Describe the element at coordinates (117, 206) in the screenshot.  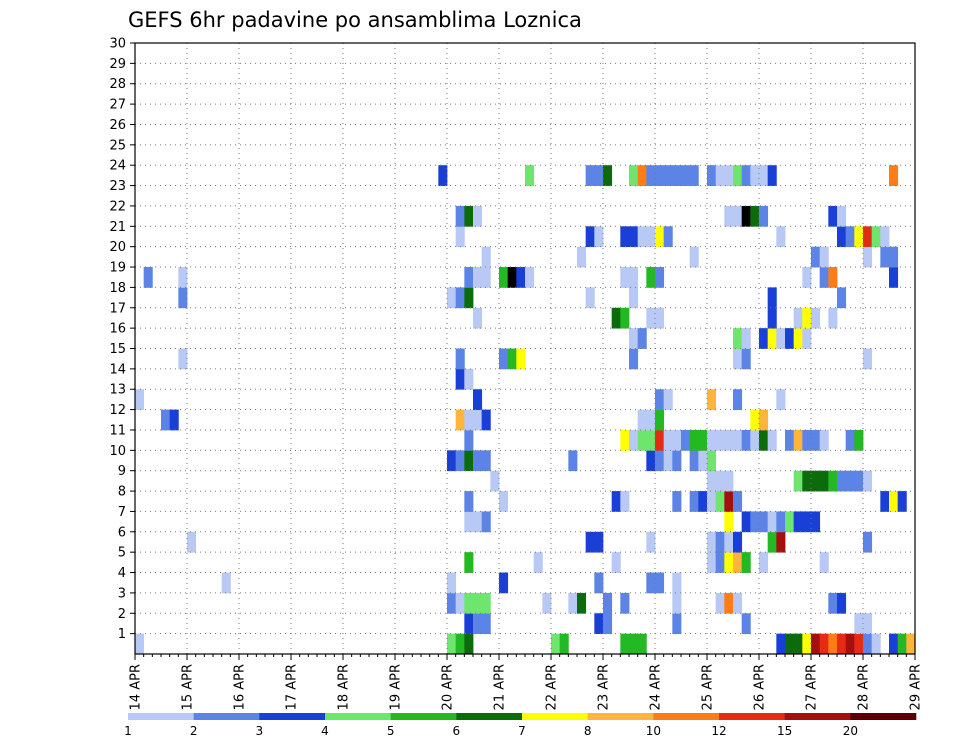
I see `y-tick-label: 22` at that location.